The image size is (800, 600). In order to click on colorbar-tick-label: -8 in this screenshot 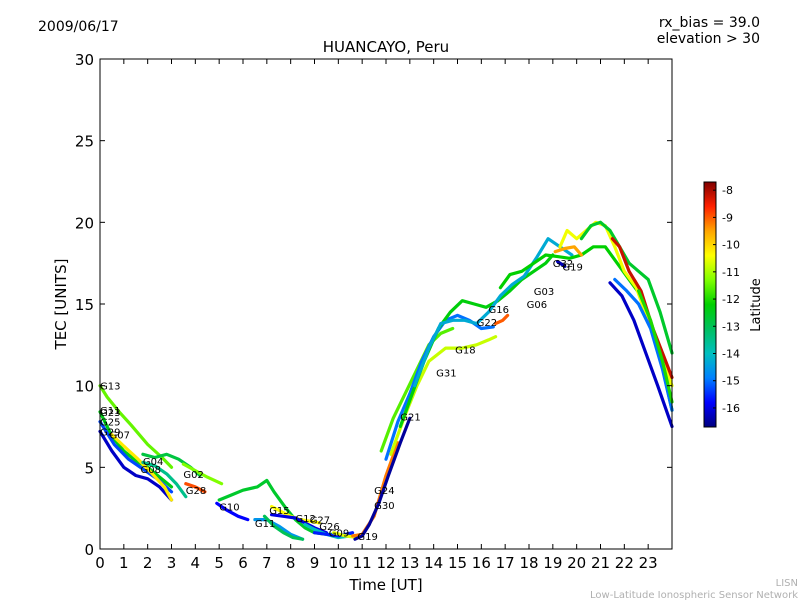, I will do `click(727, 190)`.